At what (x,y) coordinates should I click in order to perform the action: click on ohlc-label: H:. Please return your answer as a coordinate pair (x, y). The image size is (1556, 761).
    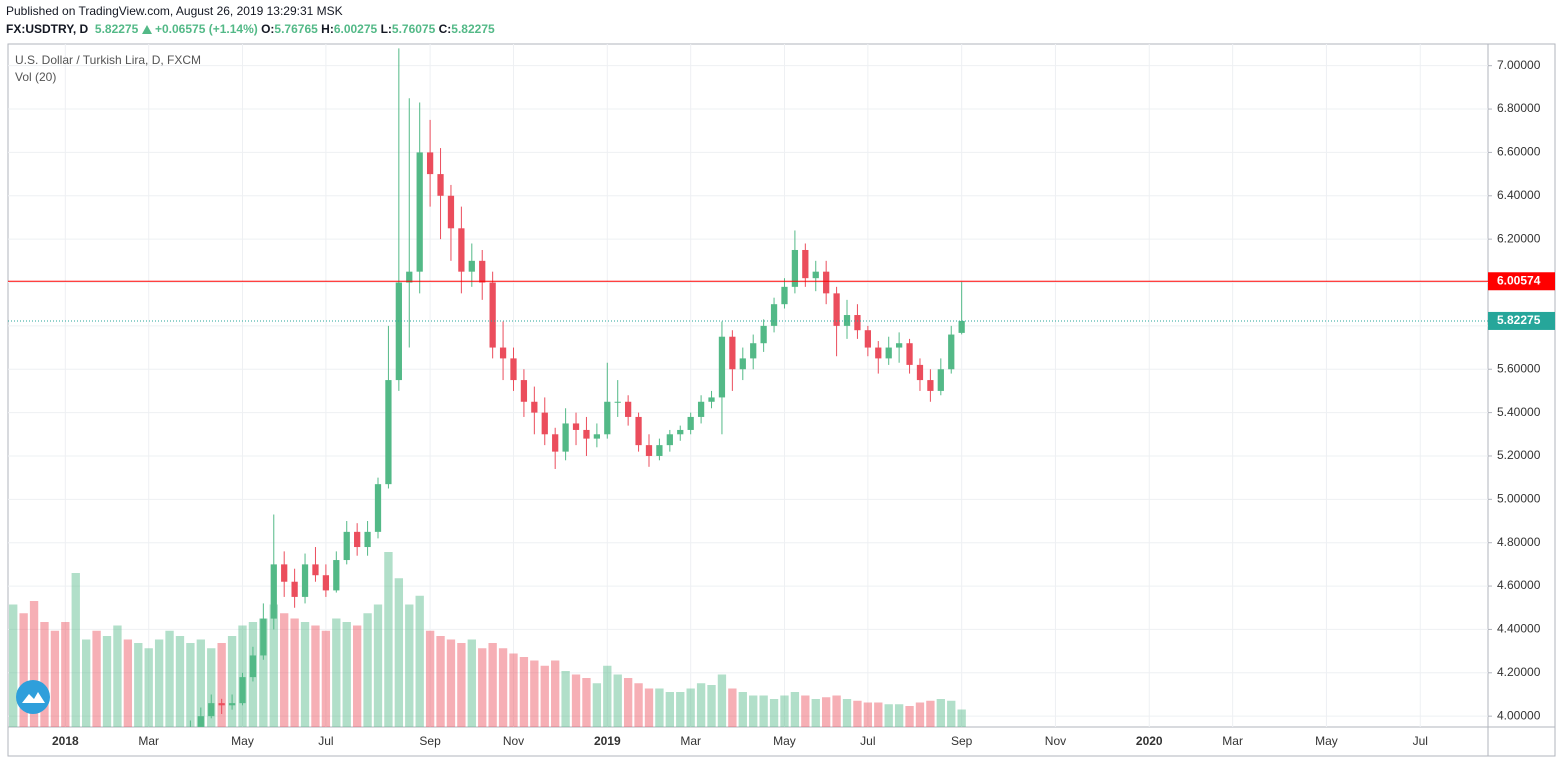
    Looking at the image, I should click on (327, 29).